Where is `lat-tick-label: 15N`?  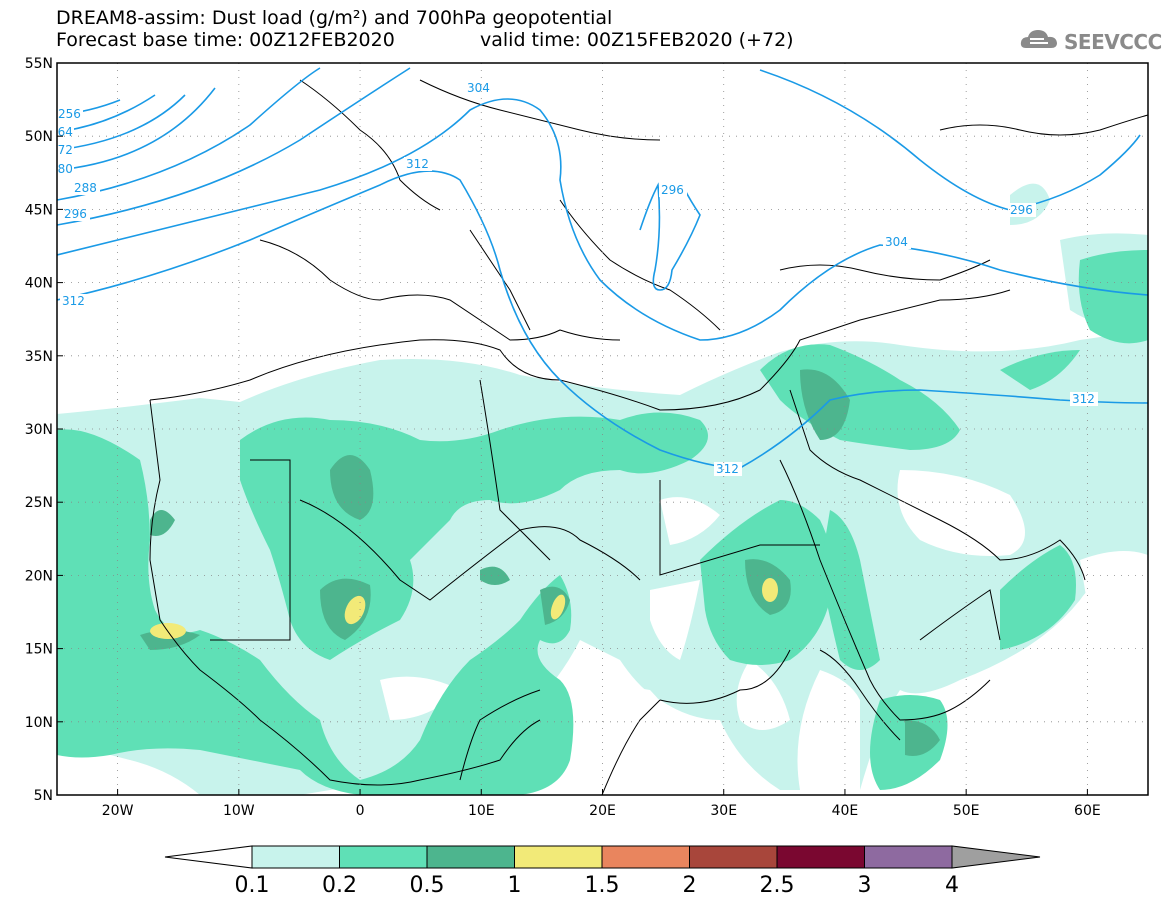 lat-tick-label: 15N is located at coordinates (39, 650).